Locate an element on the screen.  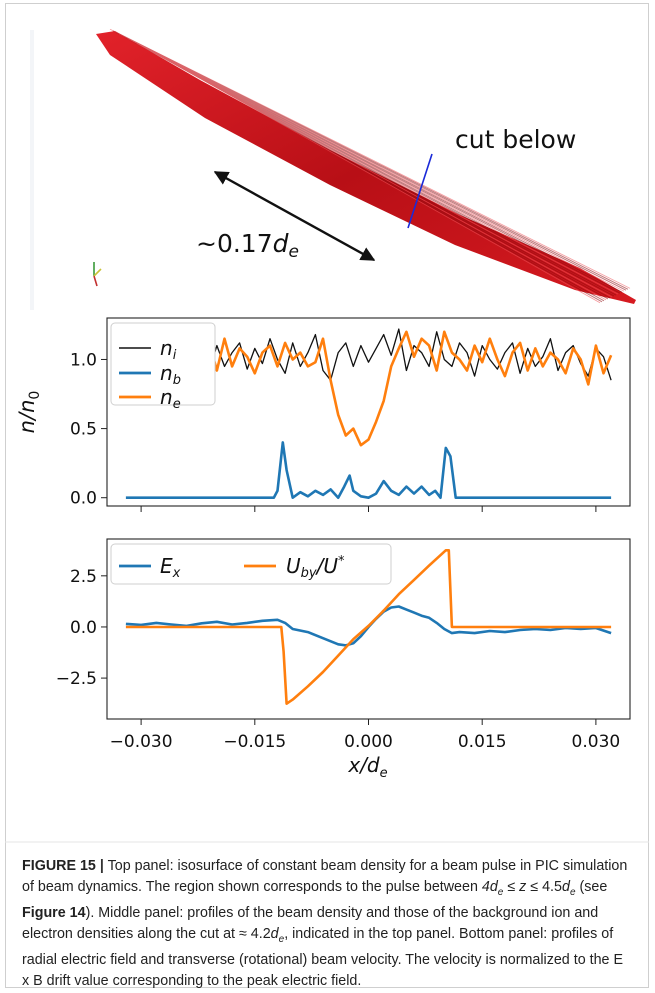
caption-segment: z is located at coordinates (523, 887).